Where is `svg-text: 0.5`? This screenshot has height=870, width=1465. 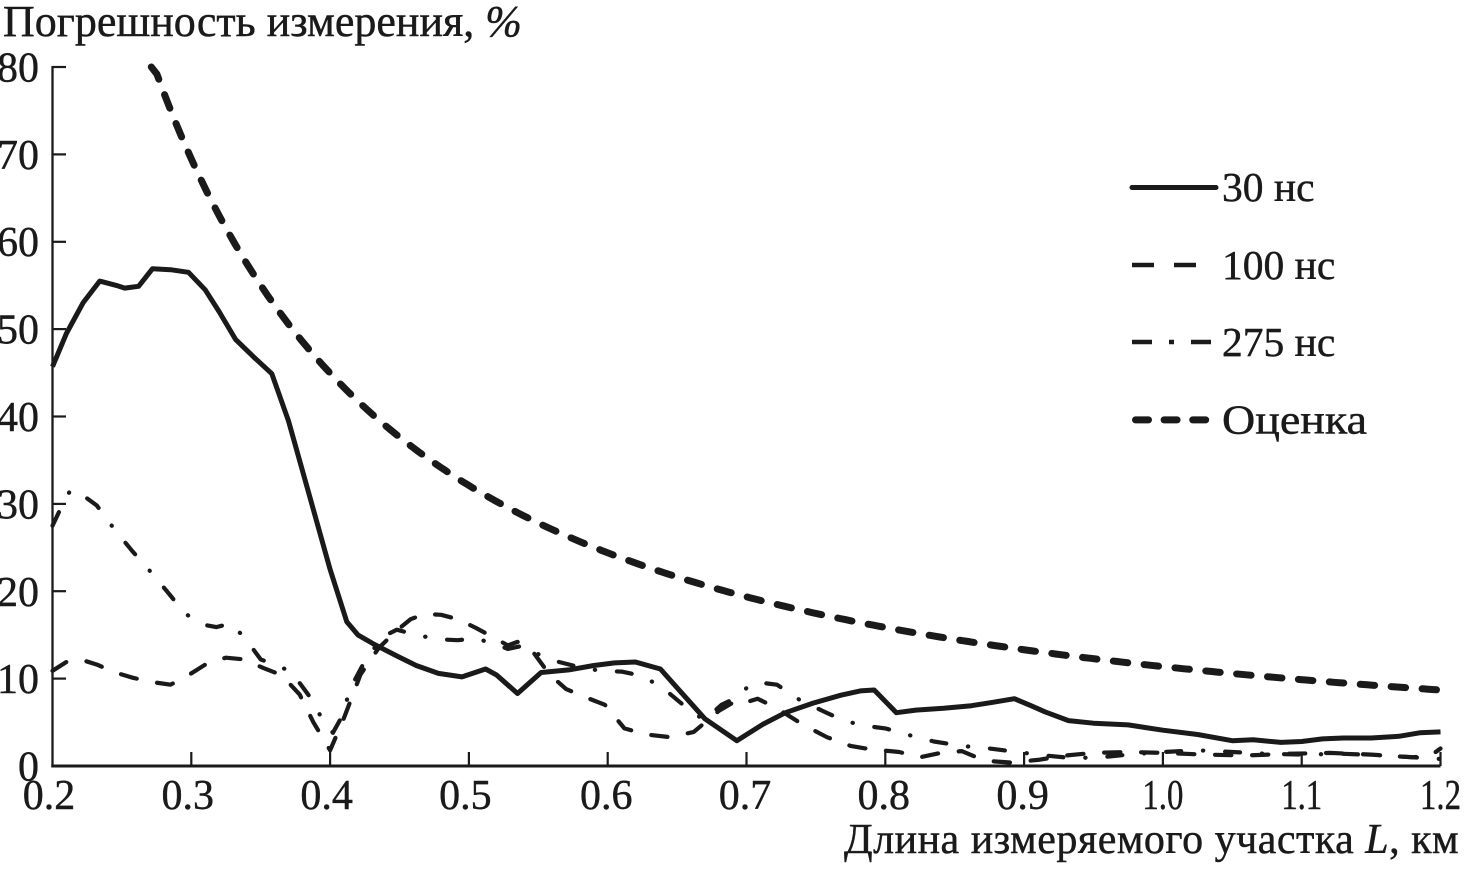 svg-text: 0.5 is located at coordinates (465, 796).